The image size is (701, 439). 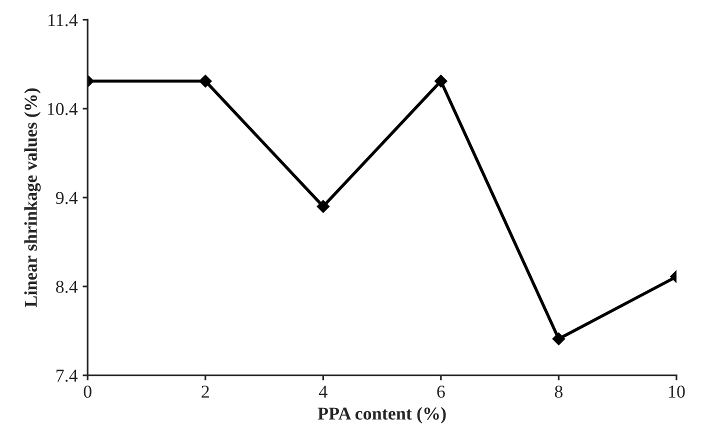 I want to click on y-tick-label: 8.4, so click(x=67, y=286).